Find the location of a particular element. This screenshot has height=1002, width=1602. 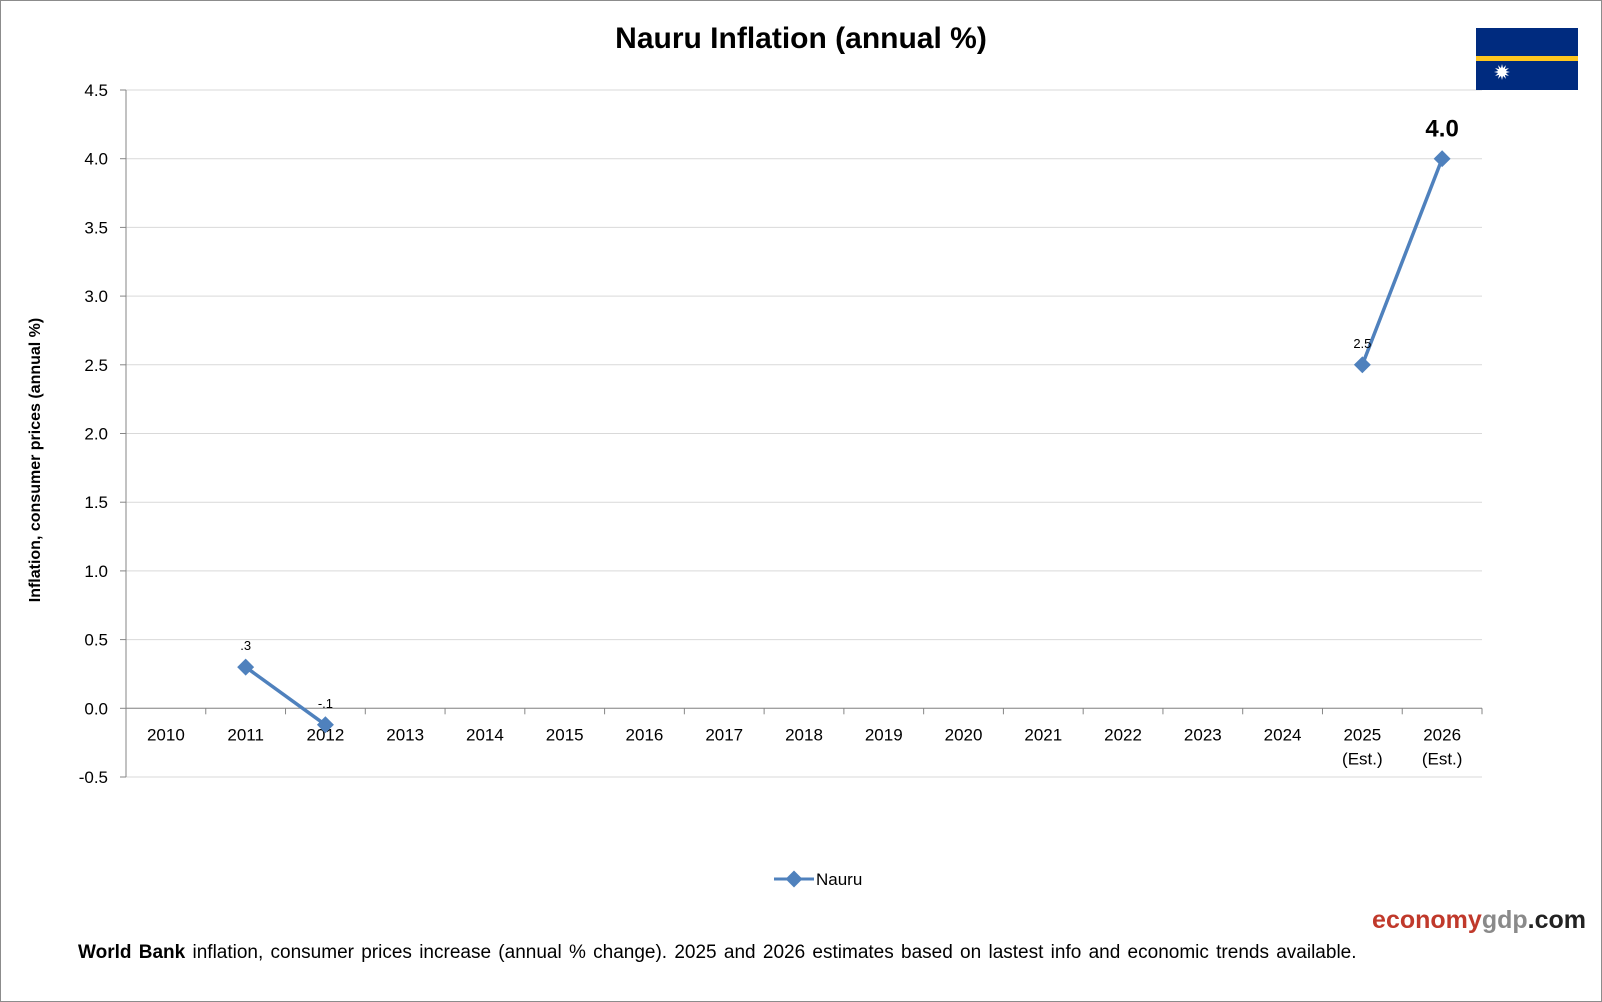

x-tick-label: 2015 is located at coordinates (565, 734).